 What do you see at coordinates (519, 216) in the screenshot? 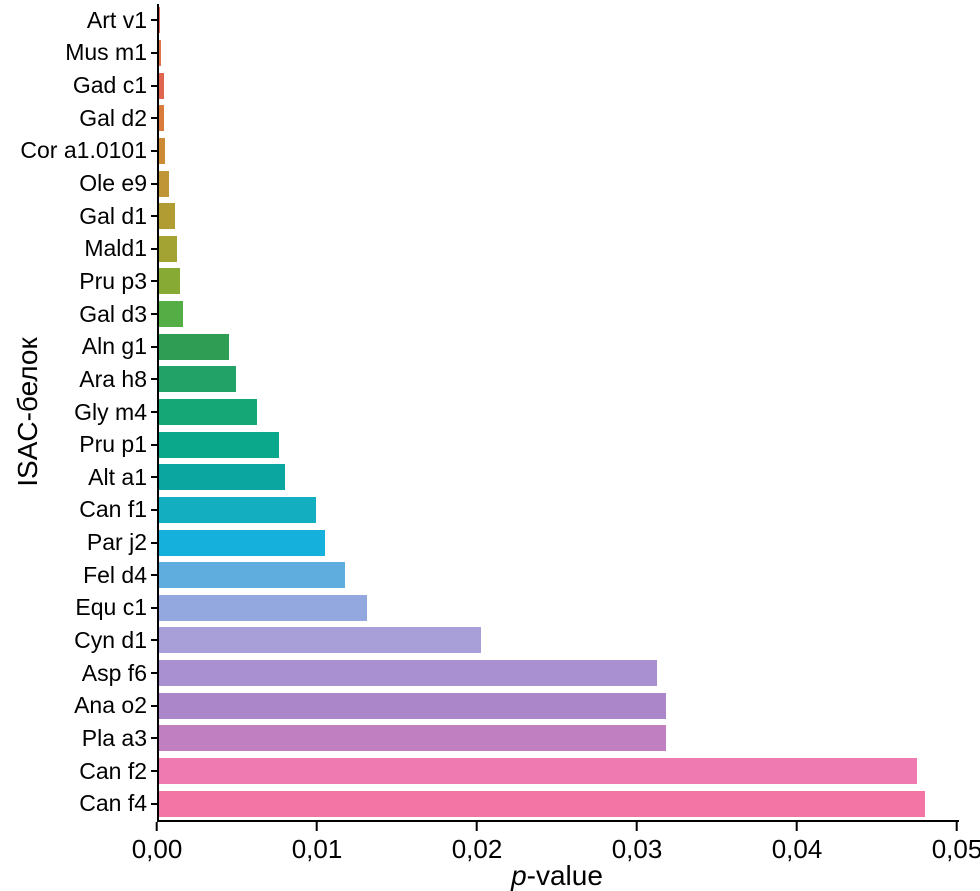
I see `chart-row: Gal d1` at bounding box center [519, 216].